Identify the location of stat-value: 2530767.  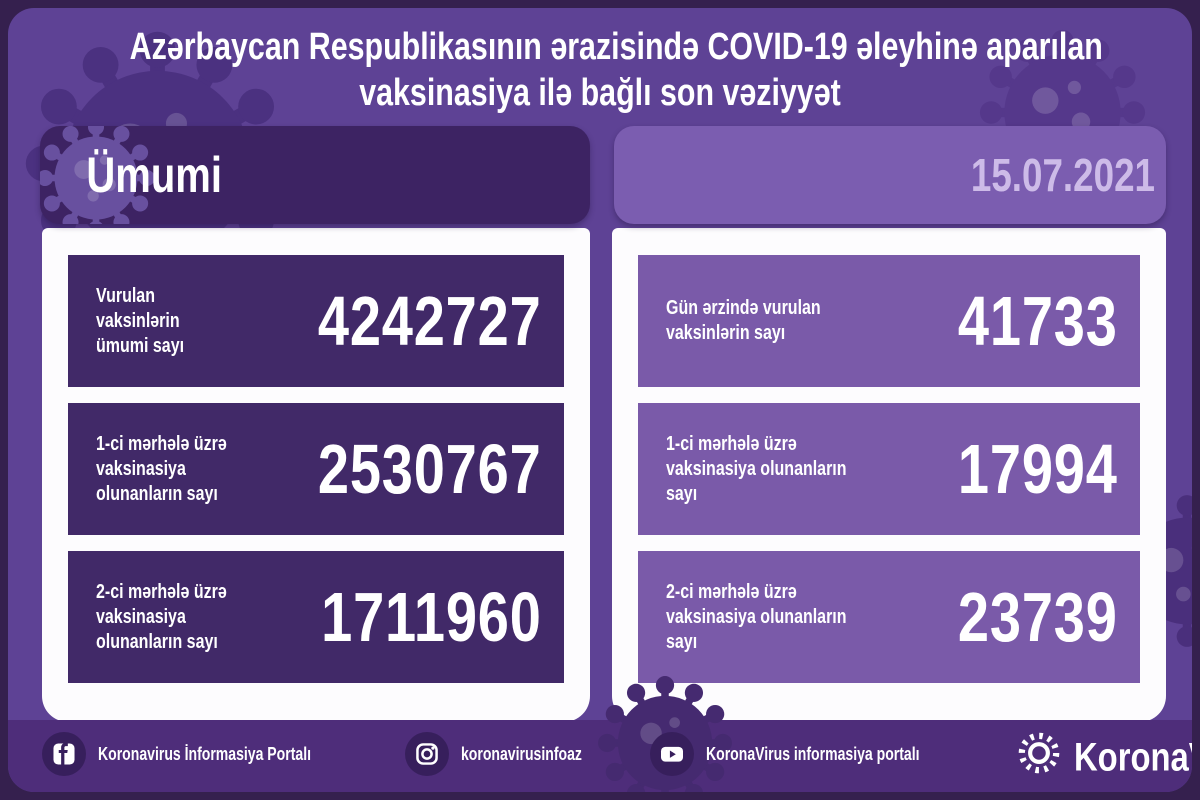
(430, 469).